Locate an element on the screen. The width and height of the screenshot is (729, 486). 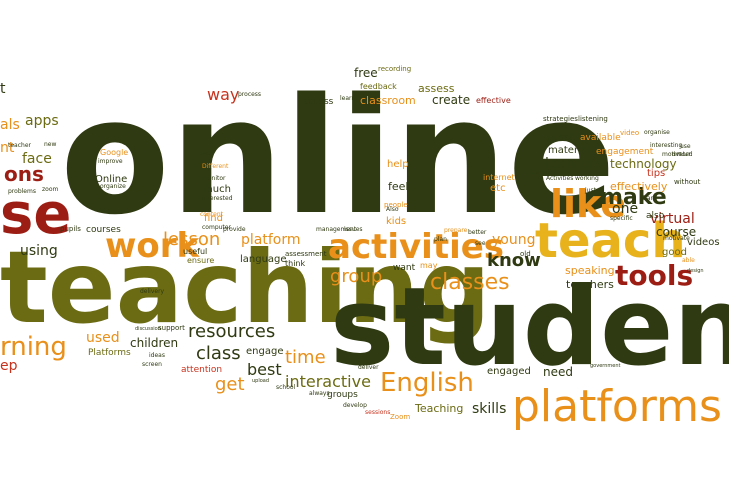
word-access: access is located at coordinates (318, 101).